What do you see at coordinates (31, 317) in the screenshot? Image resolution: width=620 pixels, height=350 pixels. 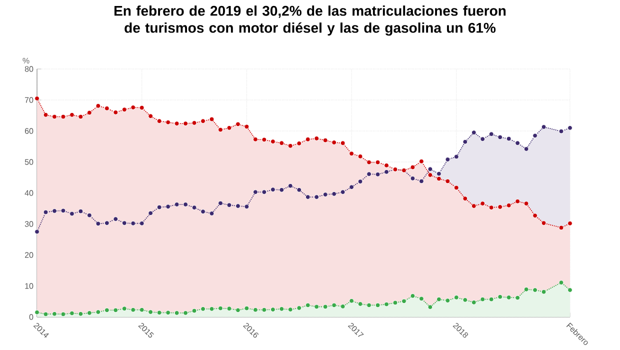 I see `y-tick-label: 0` at bounding box center [31, 317].